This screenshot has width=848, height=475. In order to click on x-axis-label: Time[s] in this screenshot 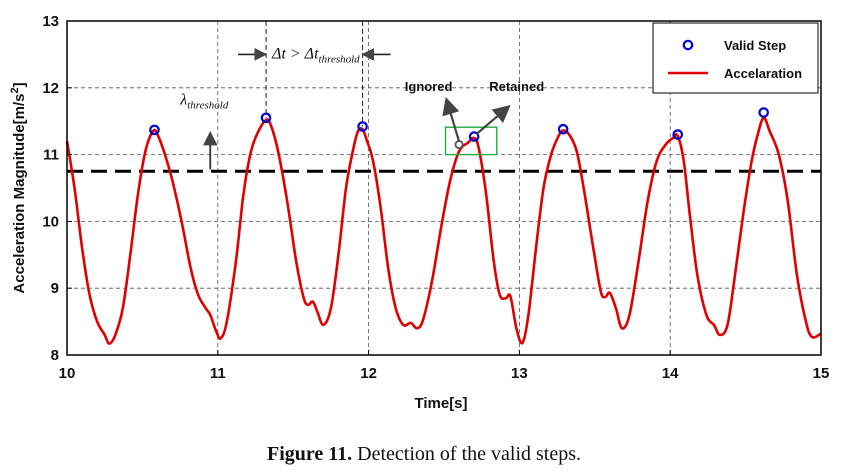, I will do `click(440, 403)`.